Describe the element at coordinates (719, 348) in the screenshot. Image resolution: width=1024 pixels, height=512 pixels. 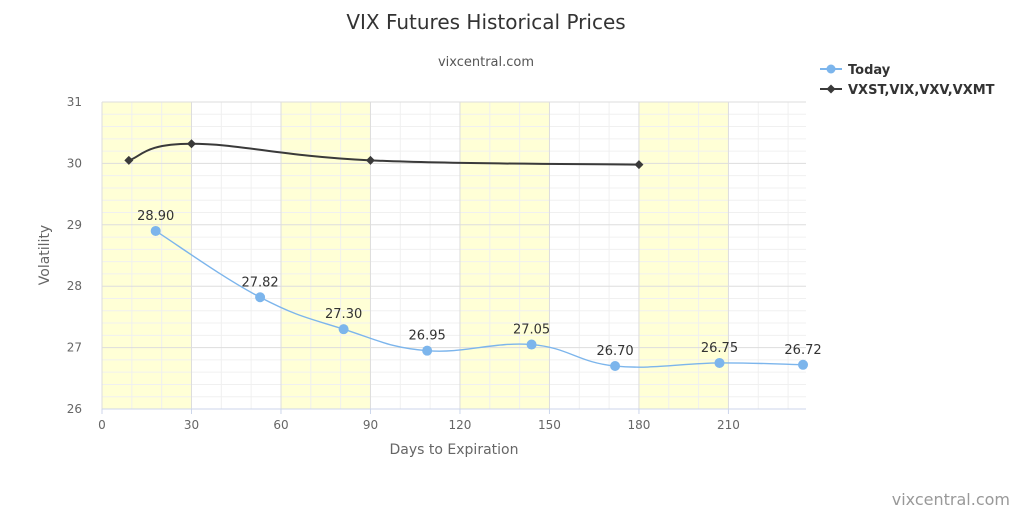
I see `data-label-today: 26.75` at that location.